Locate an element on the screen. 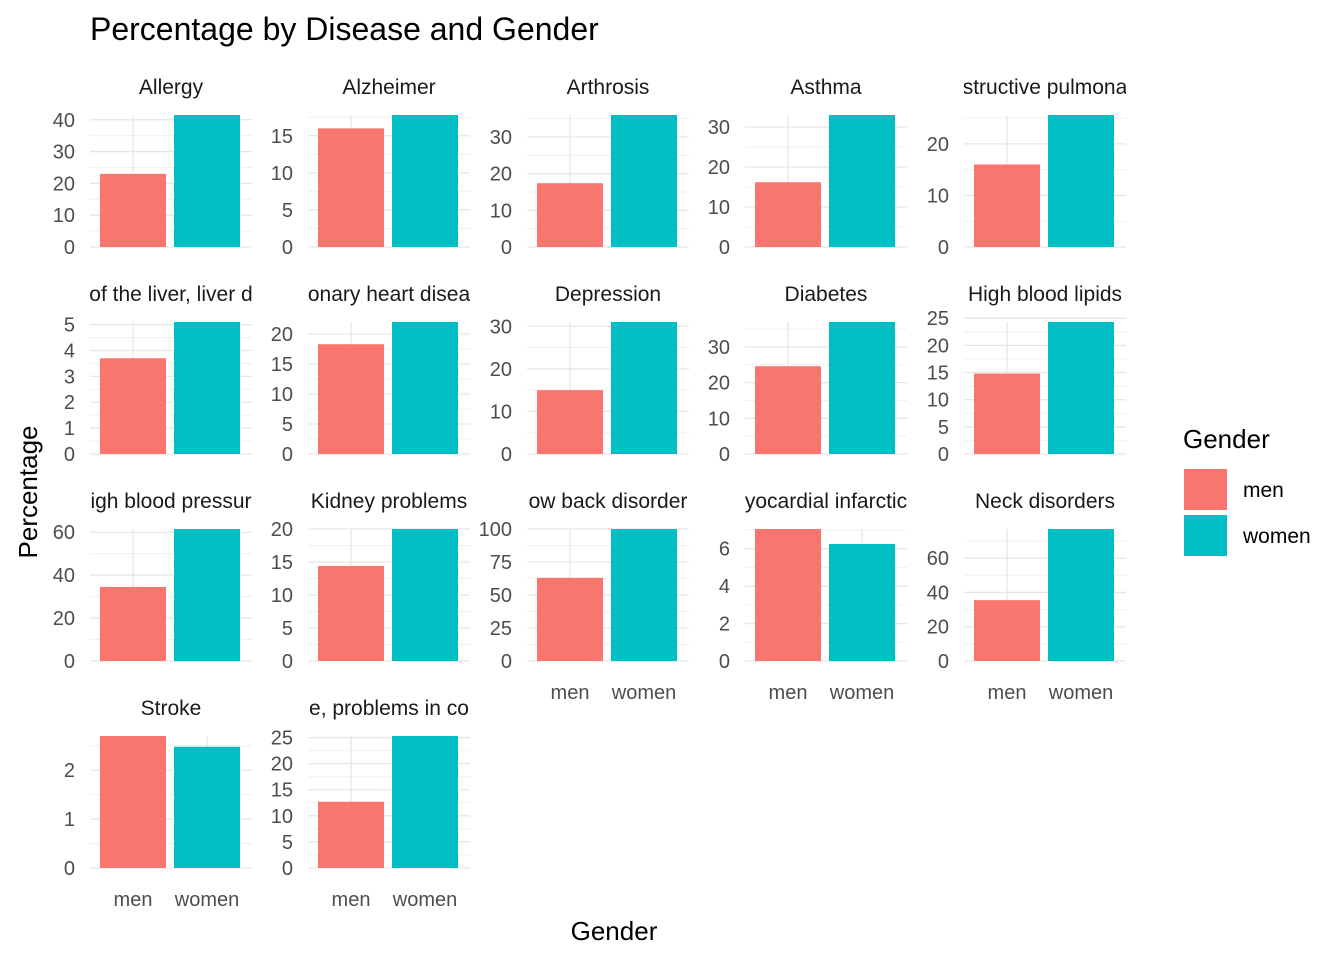  y-tick-label: 100 is located at coordinates (495, 530).